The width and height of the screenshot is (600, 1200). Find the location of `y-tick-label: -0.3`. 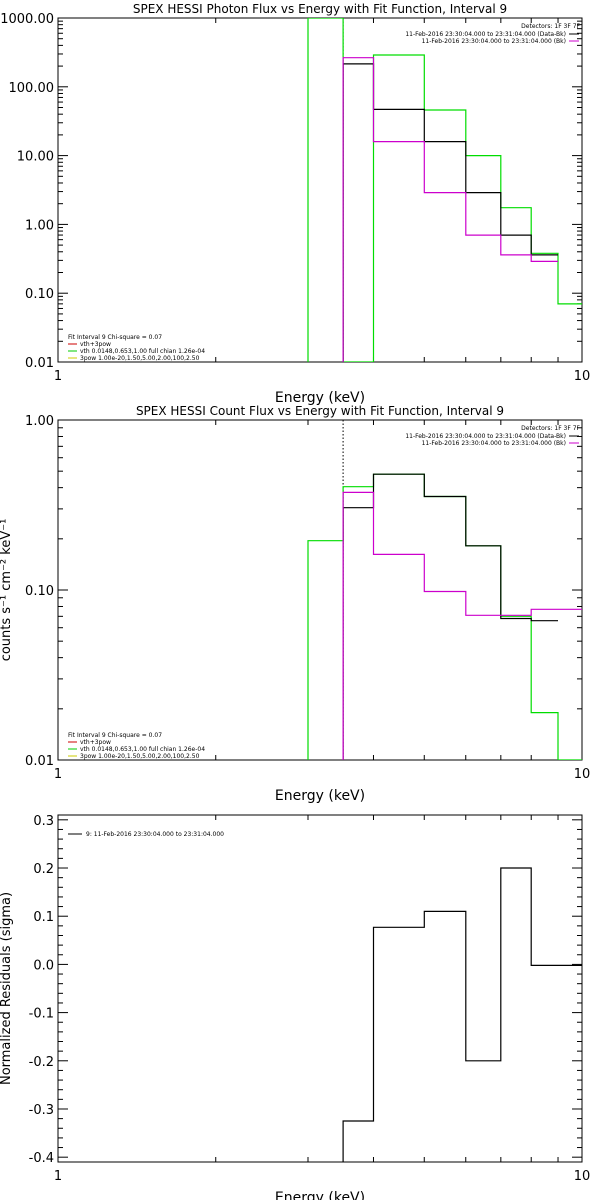

y-tick-label: -0.3 is located at coordinates (41, 1110).